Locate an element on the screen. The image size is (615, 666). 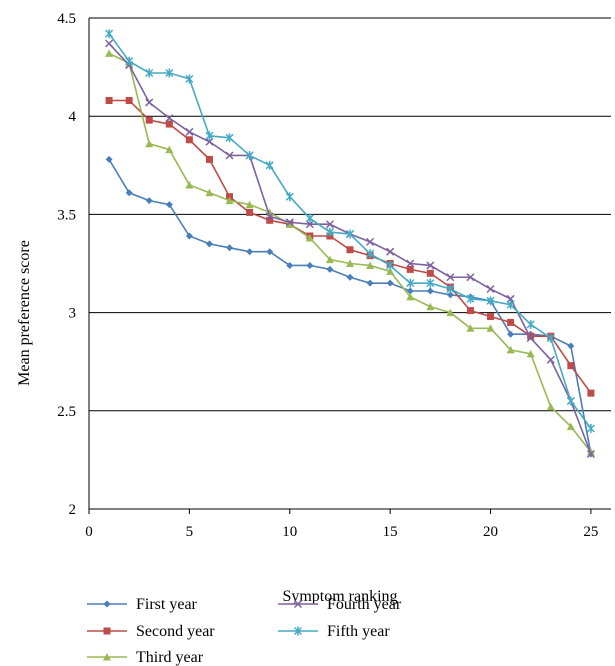
x-axis-label: Symptom ranking is located at coordinates (339, 596).